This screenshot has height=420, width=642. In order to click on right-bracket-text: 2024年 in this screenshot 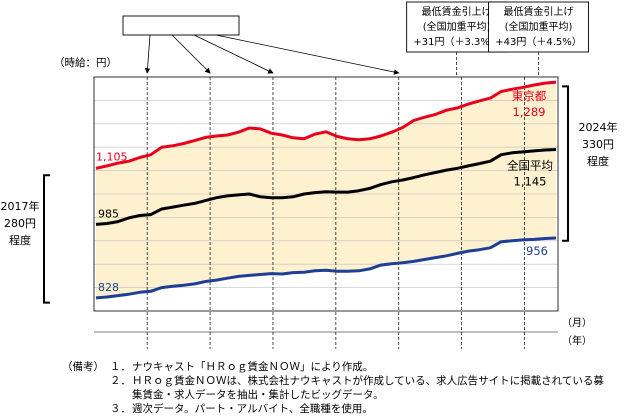, I will do `click(598, 127)`.